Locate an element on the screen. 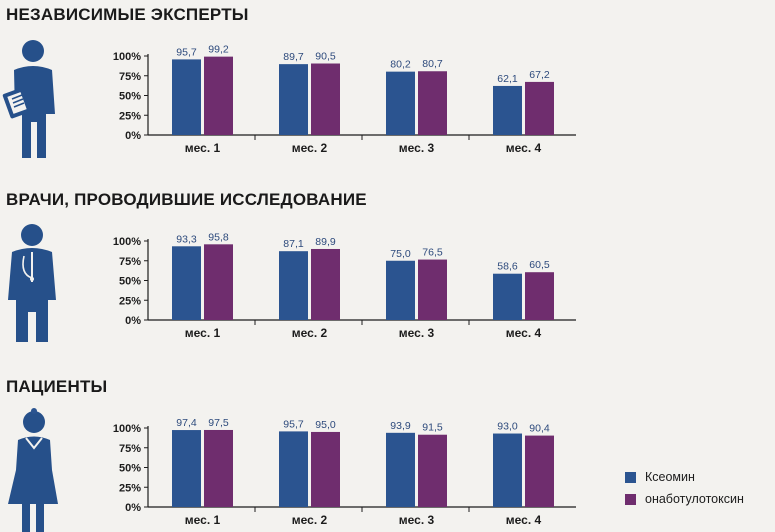 This screenshot has width=775, height=532. section-title-patients: ПАЦИЕНТЫ is located at coordinates (57, 386).